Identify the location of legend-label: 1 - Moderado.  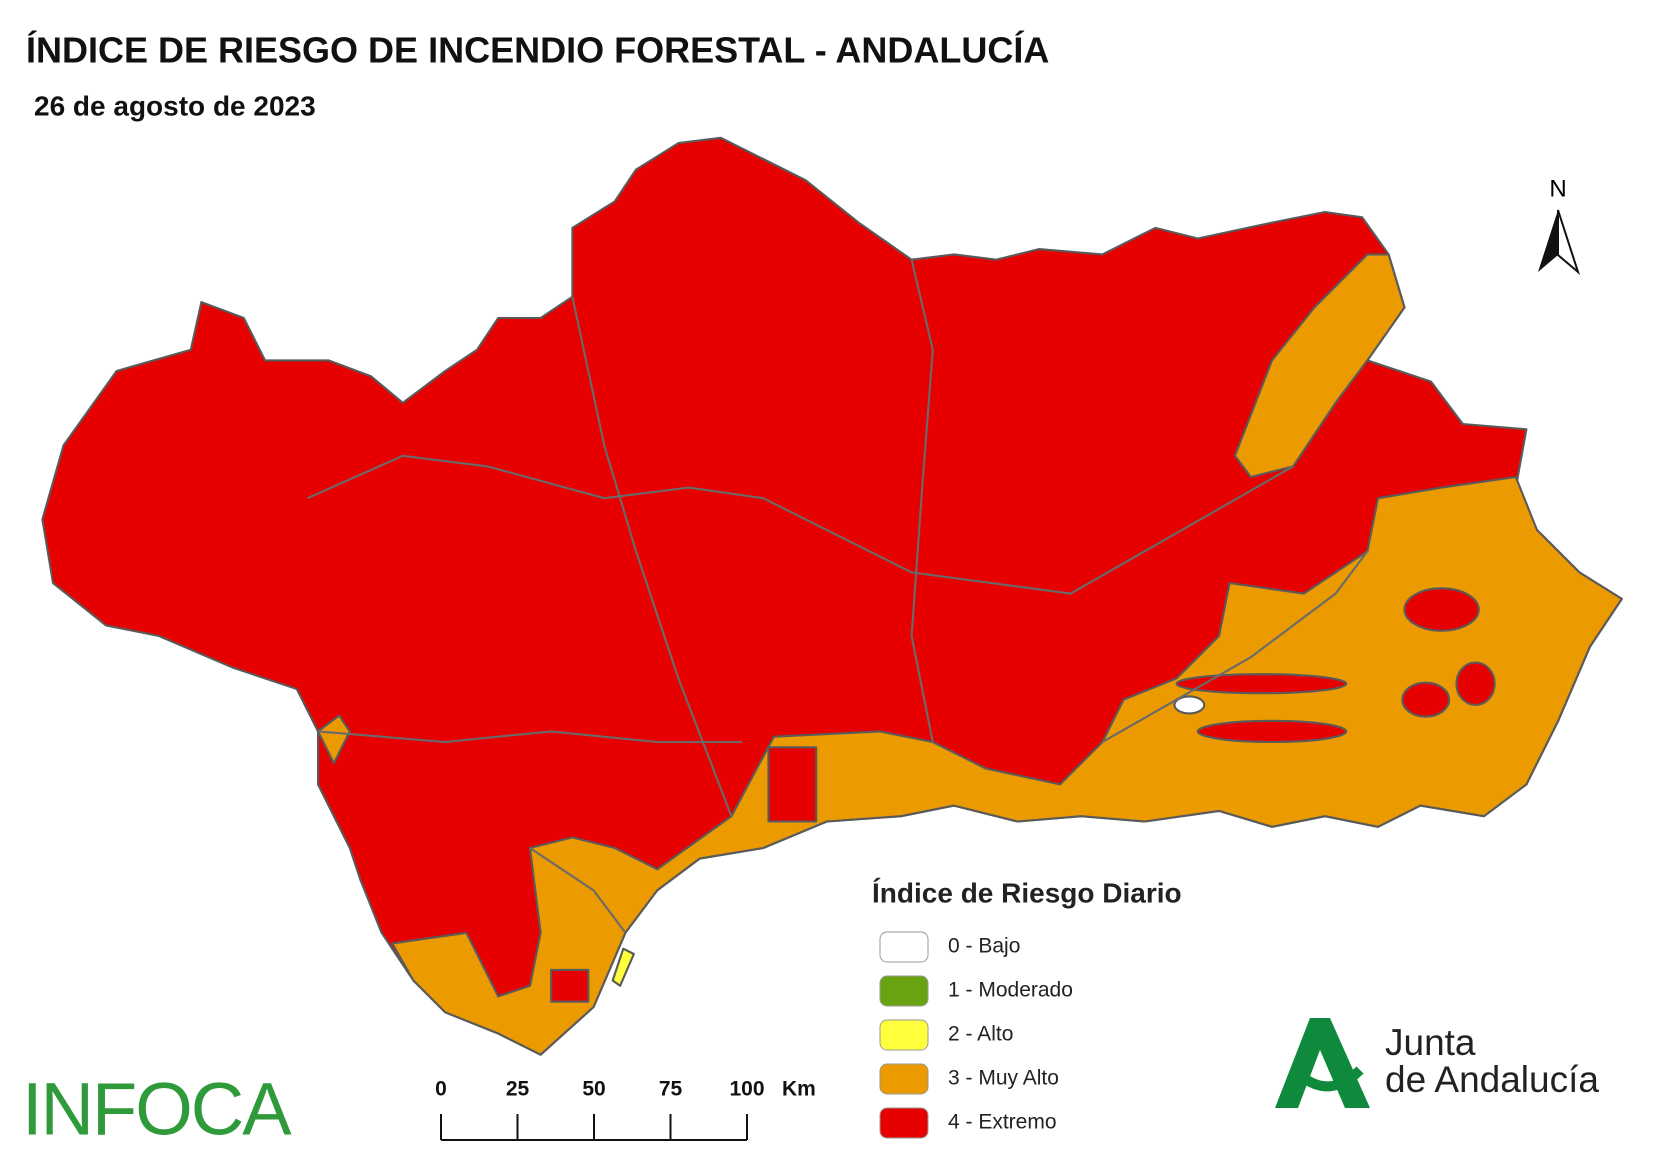
(1010, 990).